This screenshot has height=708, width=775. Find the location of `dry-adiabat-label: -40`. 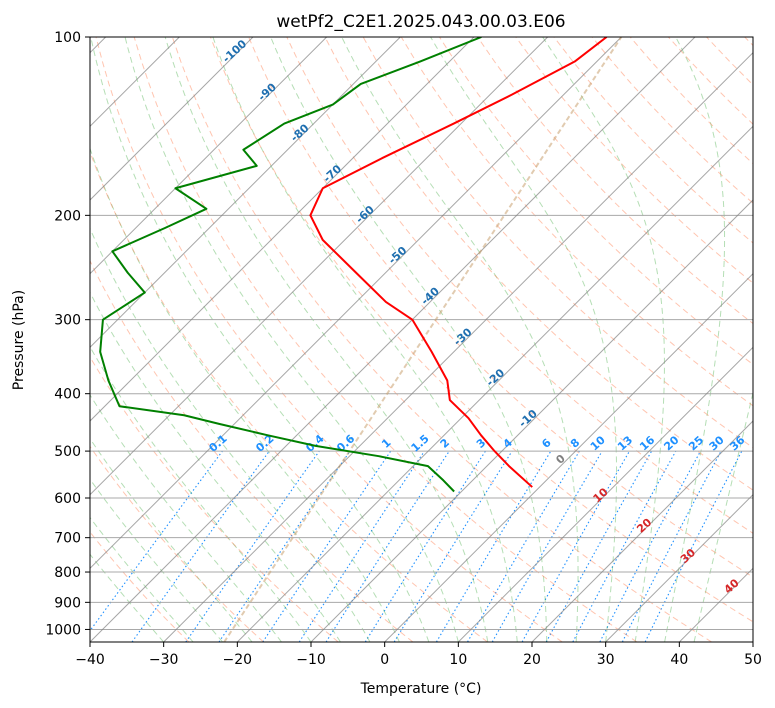

dry-adiabat-label: -40 is located at coordinates (431, 295).